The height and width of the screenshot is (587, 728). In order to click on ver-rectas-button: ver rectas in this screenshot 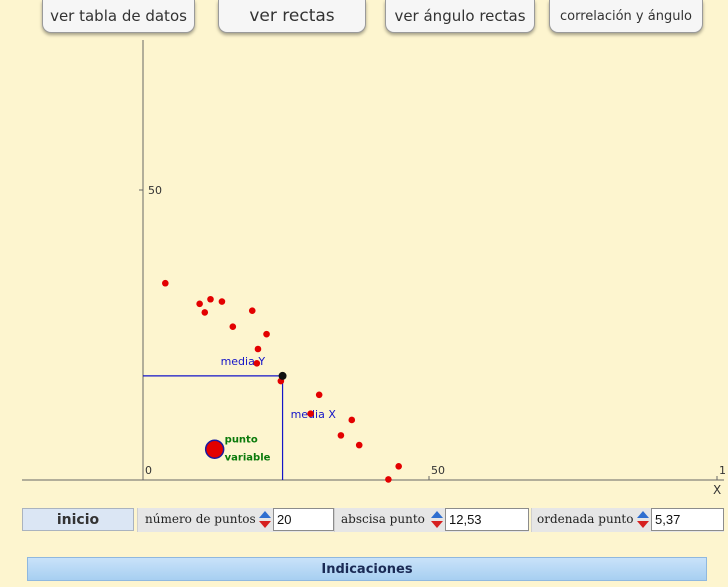, I will do `click(292, 16)`.